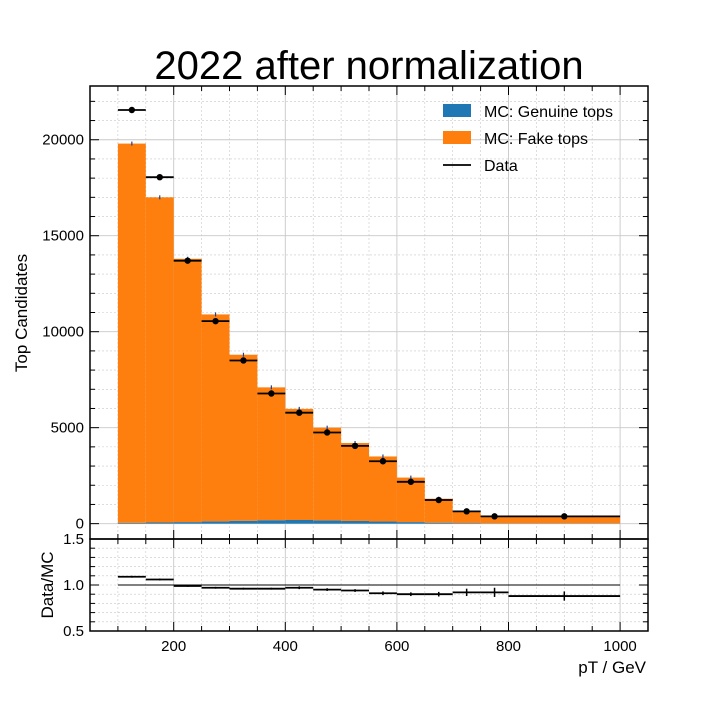 The image size is (720, 720). What do you see at coordinates (173, 646) in the screenshot?
I see `x-tick-label: 200` at bounding box center [173, 646].